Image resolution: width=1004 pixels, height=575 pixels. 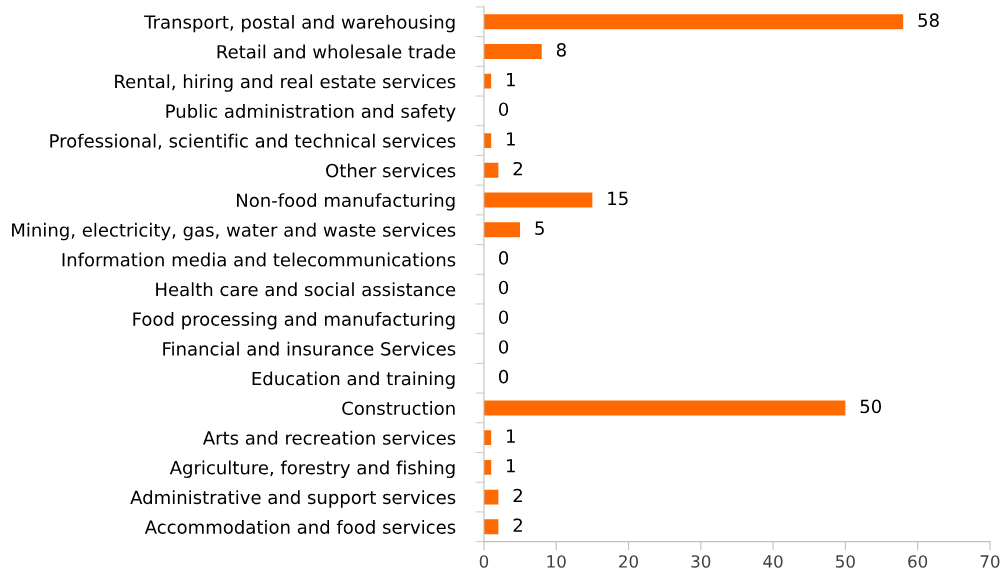 What do you see at coordinates (293, 499) in the screenshot?
I see `y-tick-label: Administrative and support services` at bounding box center [293, 499].